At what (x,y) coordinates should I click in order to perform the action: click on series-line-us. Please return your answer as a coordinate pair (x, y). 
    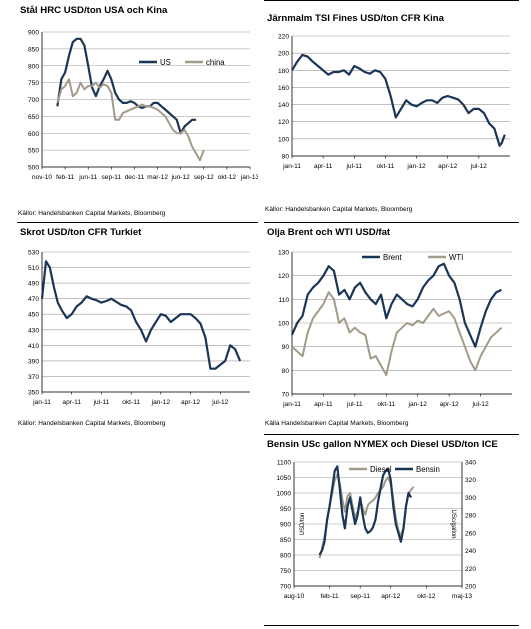
    Looking at the image, I should click on (126, 86).